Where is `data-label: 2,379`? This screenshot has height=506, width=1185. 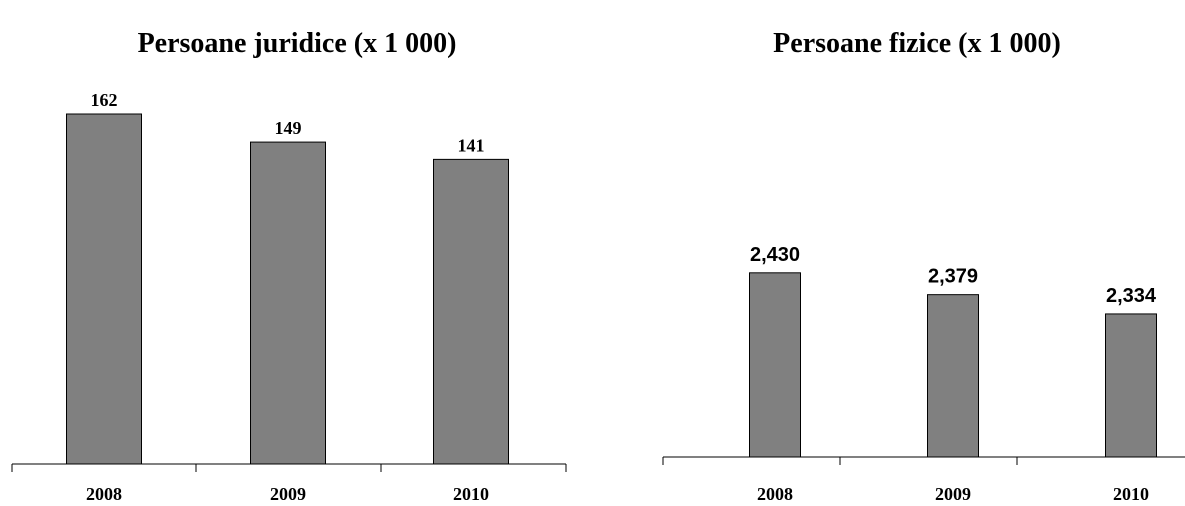
data-label: 2,379 is located at coordinates (953, 277).